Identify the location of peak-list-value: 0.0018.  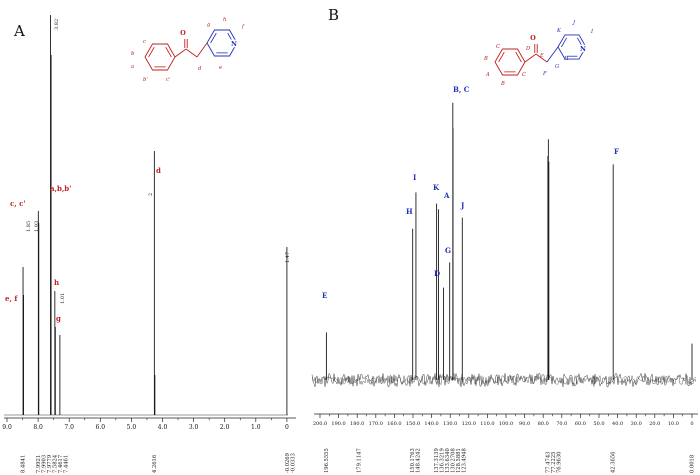
(692, 464).